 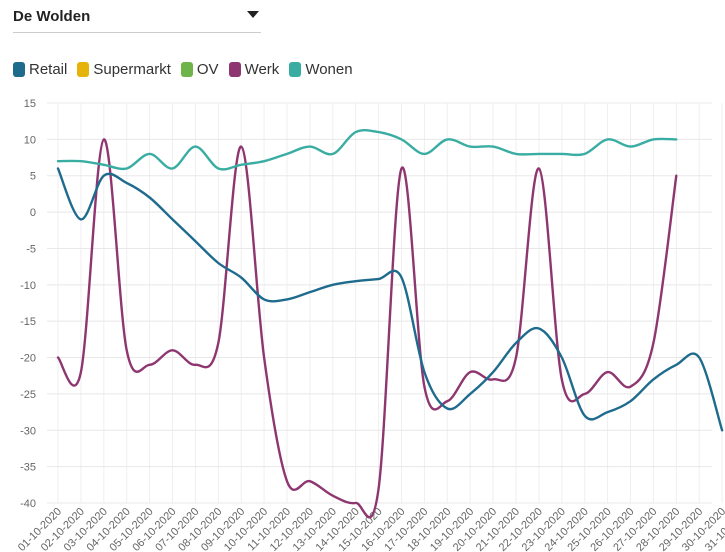 I want to click on legend-item-wonen: Wonen, so click(x=321, y=69).